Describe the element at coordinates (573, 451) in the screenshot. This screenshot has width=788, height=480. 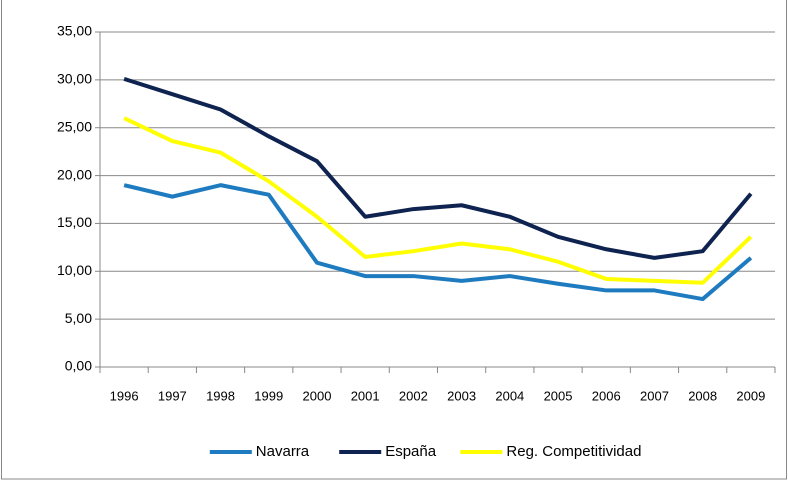
I see `legend-label: Reg. Competitividad` at that location.